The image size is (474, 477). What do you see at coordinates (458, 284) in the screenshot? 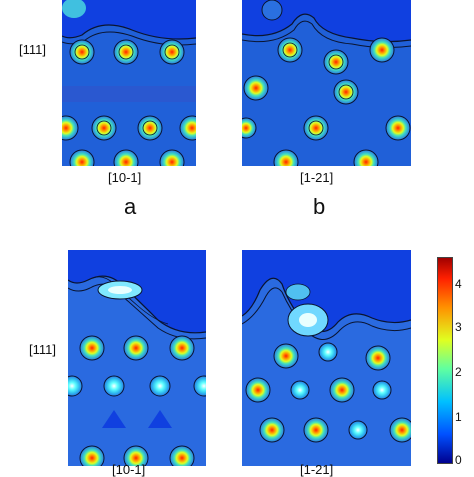
I see `colorbar-tick-4: 4` at bounding box center [458, 284].